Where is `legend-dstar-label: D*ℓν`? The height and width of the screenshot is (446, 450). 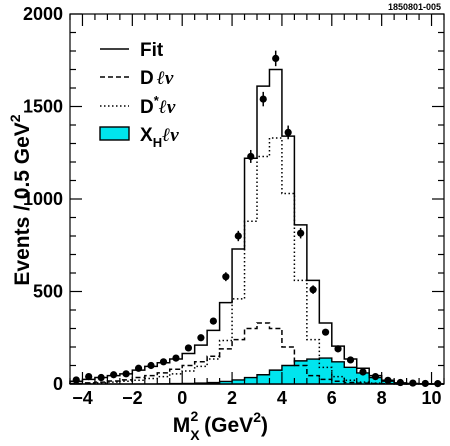
legend-dstar-label: D*ℓν is located at coordinates (158, 105).